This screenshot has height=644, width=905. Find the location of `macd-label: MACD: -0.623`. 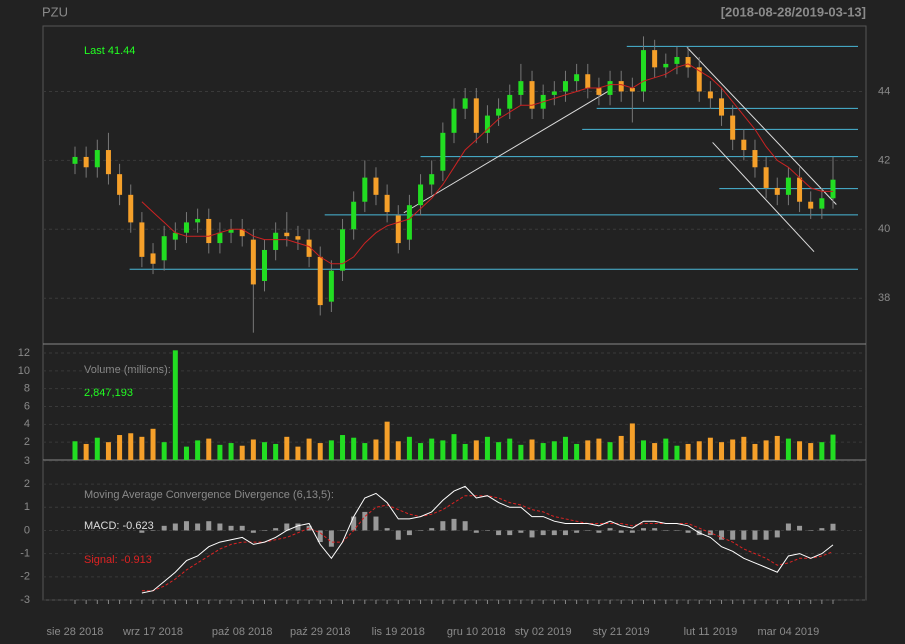

macd-label: MACD: -0.623 is located at coordinates (119, 526).